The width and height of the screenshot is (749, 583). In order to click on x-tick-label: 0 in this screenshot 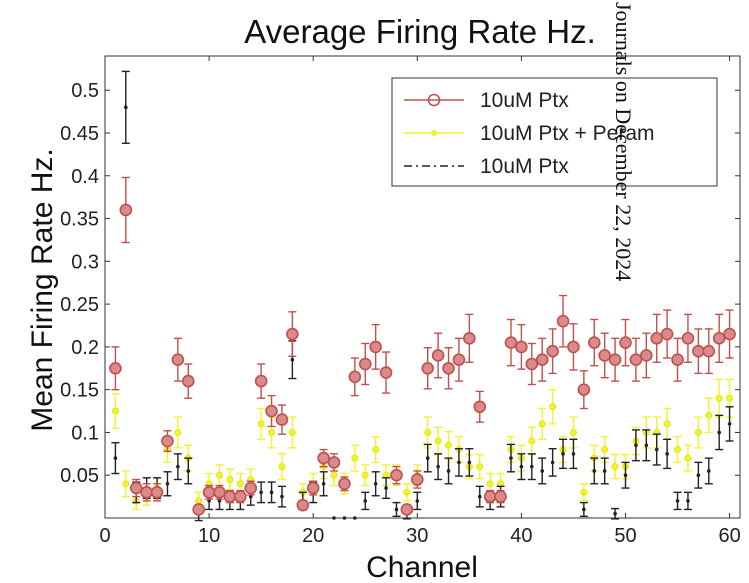, I will do `click(104, 536)`.